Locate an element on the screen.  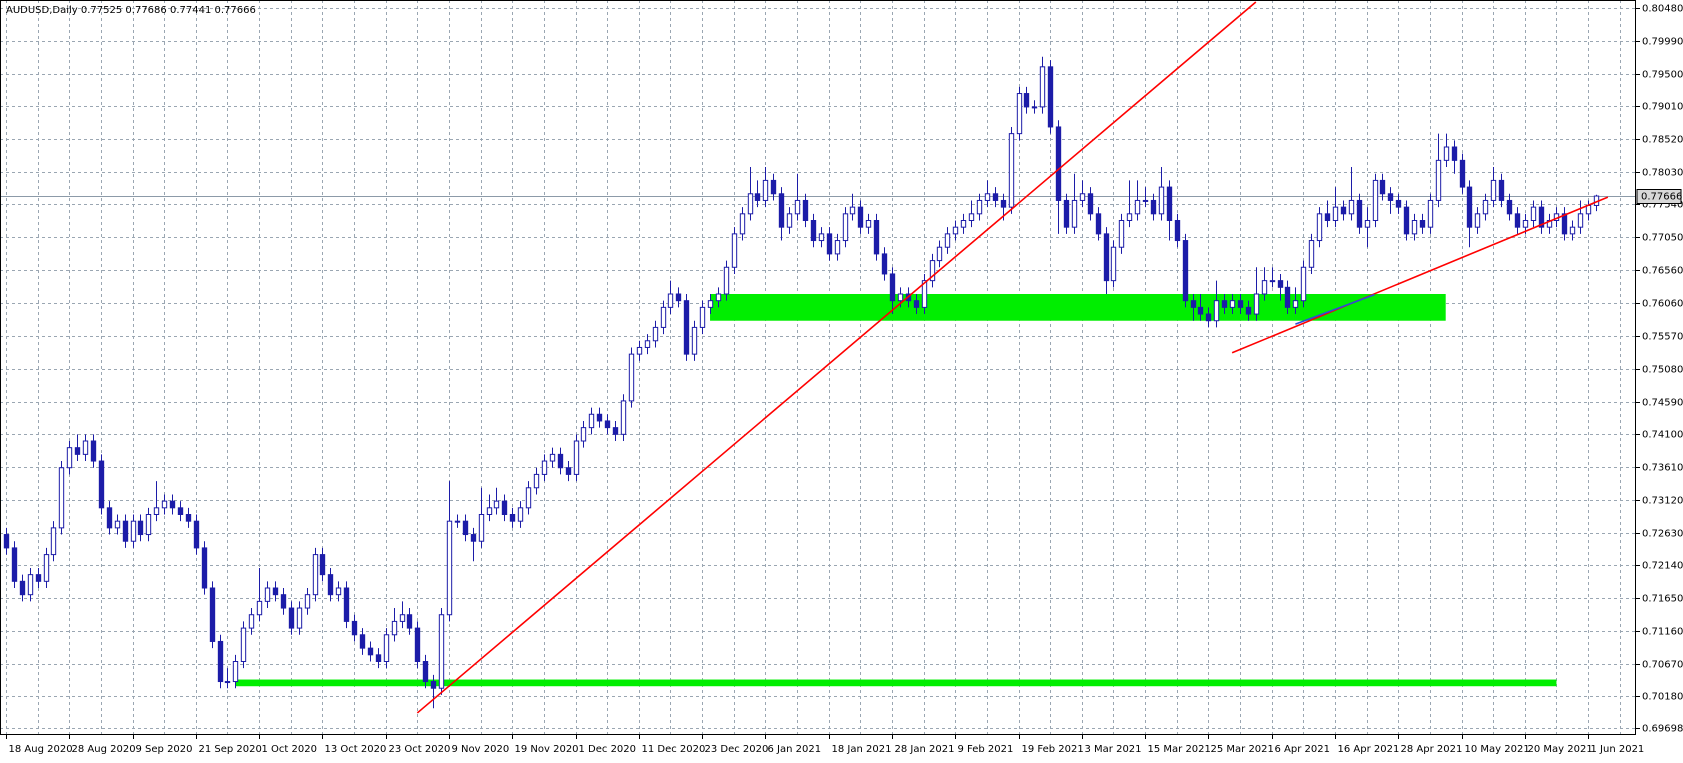
x-tick-label: 1 Dec 2020 is located at coordinates (608, 749).